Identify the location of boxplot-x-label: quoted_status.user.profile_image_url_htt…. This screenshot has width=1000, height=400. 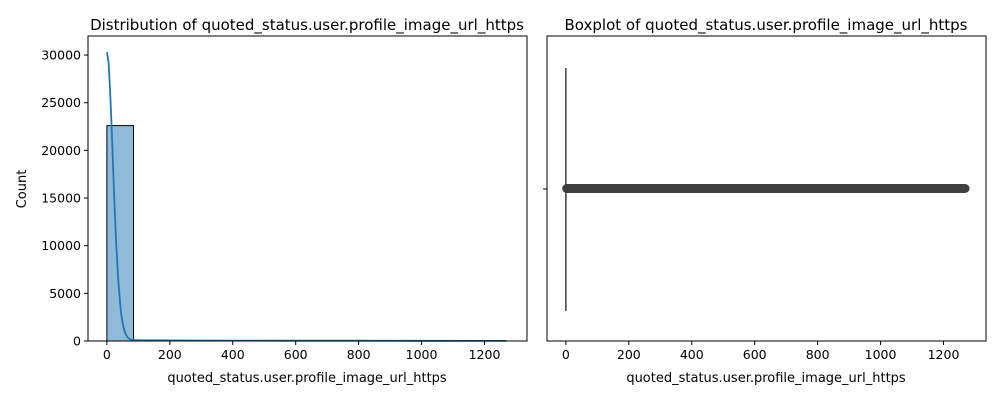
(766, 378).